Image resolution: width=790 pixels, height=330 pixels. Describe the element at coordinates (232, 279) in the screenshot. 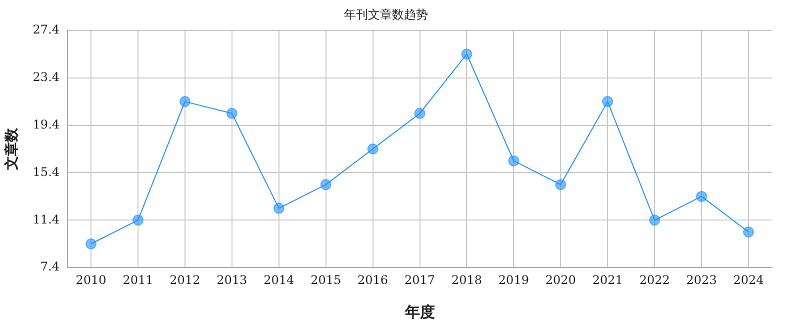

I see `x-tick-label: 2013` at that location.